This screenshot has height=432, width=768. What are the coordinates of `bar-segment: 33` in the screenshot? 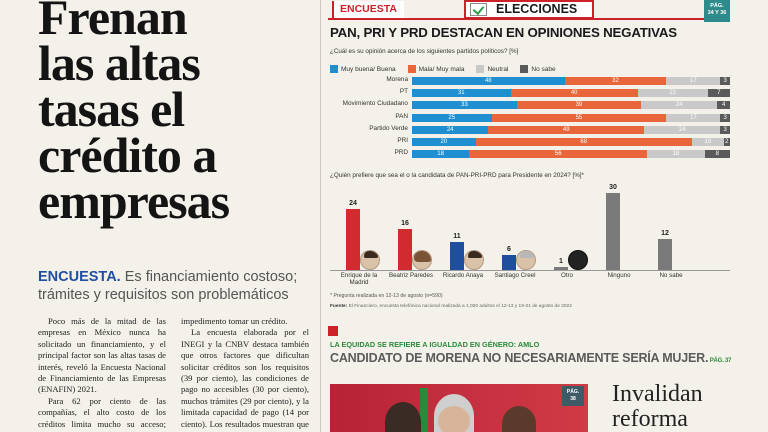 It's located at (464, 105).